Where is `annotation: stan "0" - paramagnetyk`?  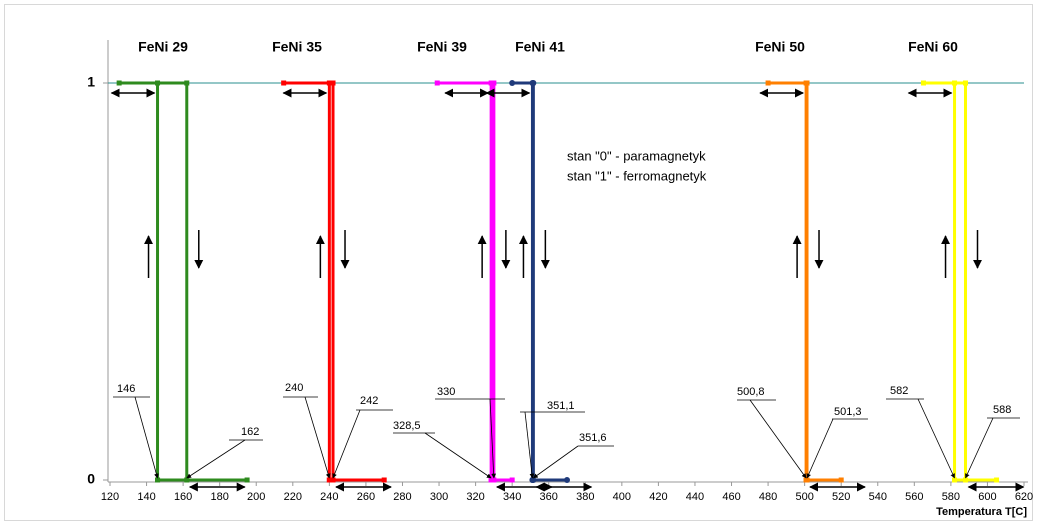
annotation: stan "0" - paramagnetyk is located at coordinates (636, 155).